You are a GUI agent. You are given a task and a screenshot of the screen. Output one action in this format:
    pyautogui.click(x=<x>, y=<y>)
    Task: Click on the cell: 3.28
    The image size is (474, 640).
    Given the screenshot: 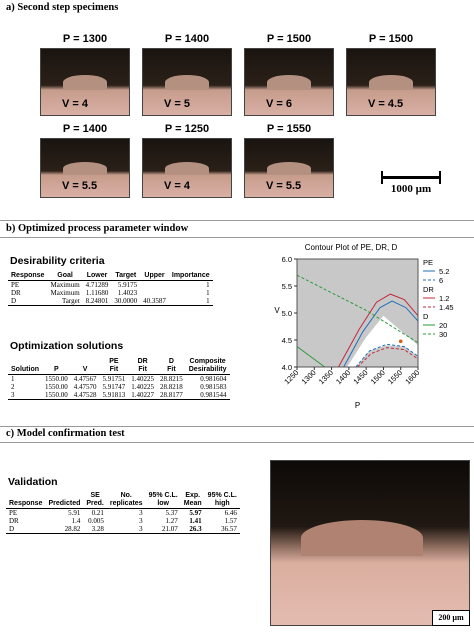 What is the action you would take?
    pyautogui.click(x=95, y=529)
    